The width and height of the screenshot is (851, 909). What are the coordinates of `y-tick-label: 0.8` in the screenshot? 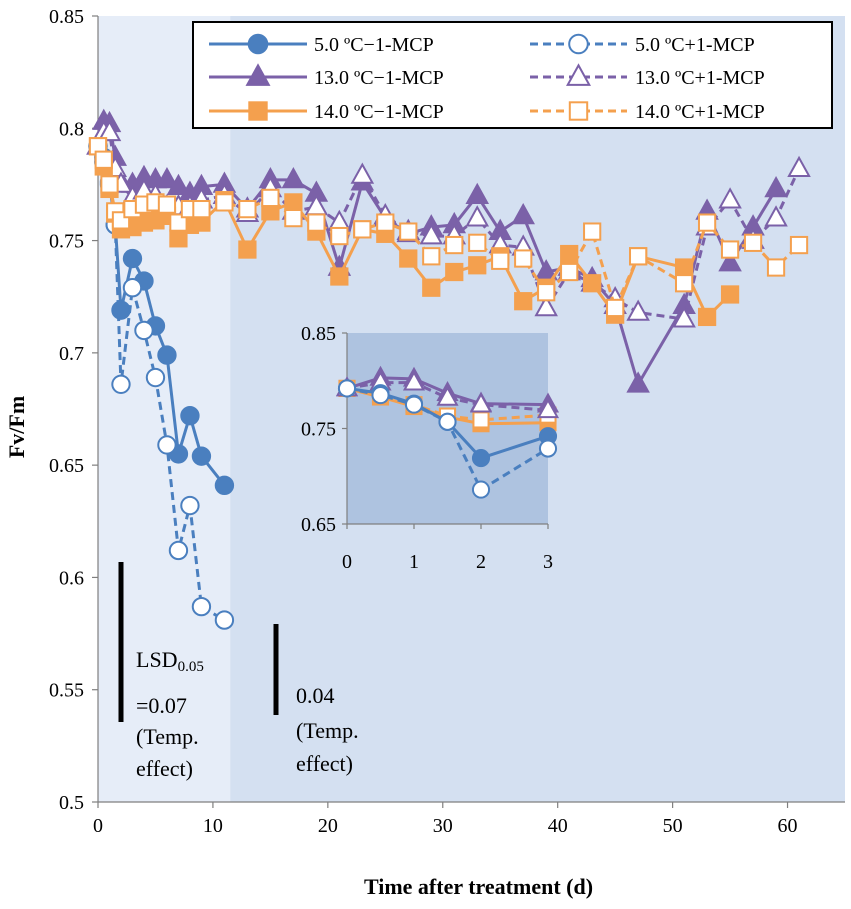 It's located at (71, 129).